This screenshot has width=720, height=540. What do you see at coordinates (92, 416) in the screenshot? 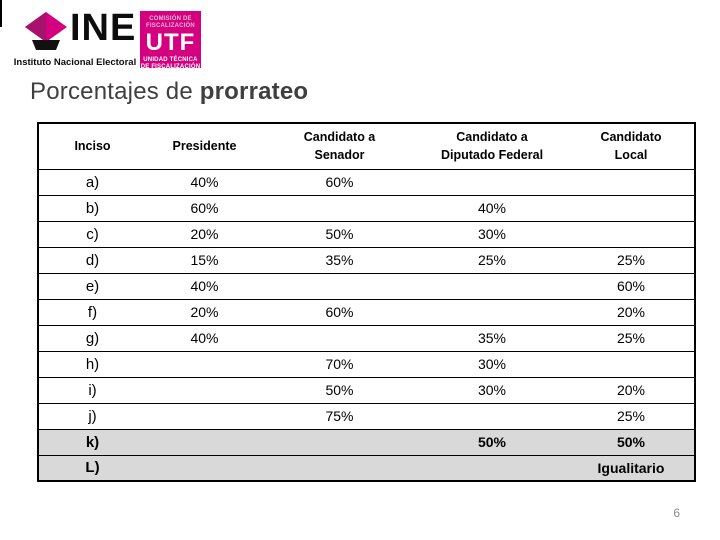
I see `cell-inciso: j)` at bounding box center [92, 416].